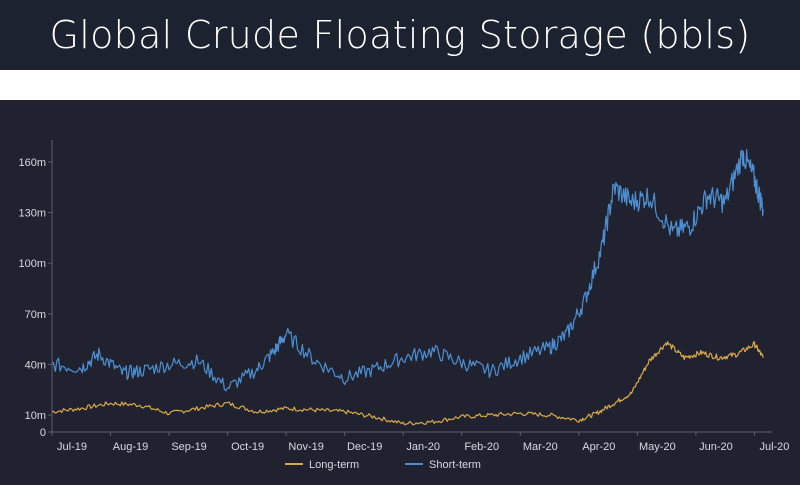  What do you see at coordinates (72, 447) in the screenshot?
I see `x-tick-label: Jul-19` at bounding box center [72, 447].